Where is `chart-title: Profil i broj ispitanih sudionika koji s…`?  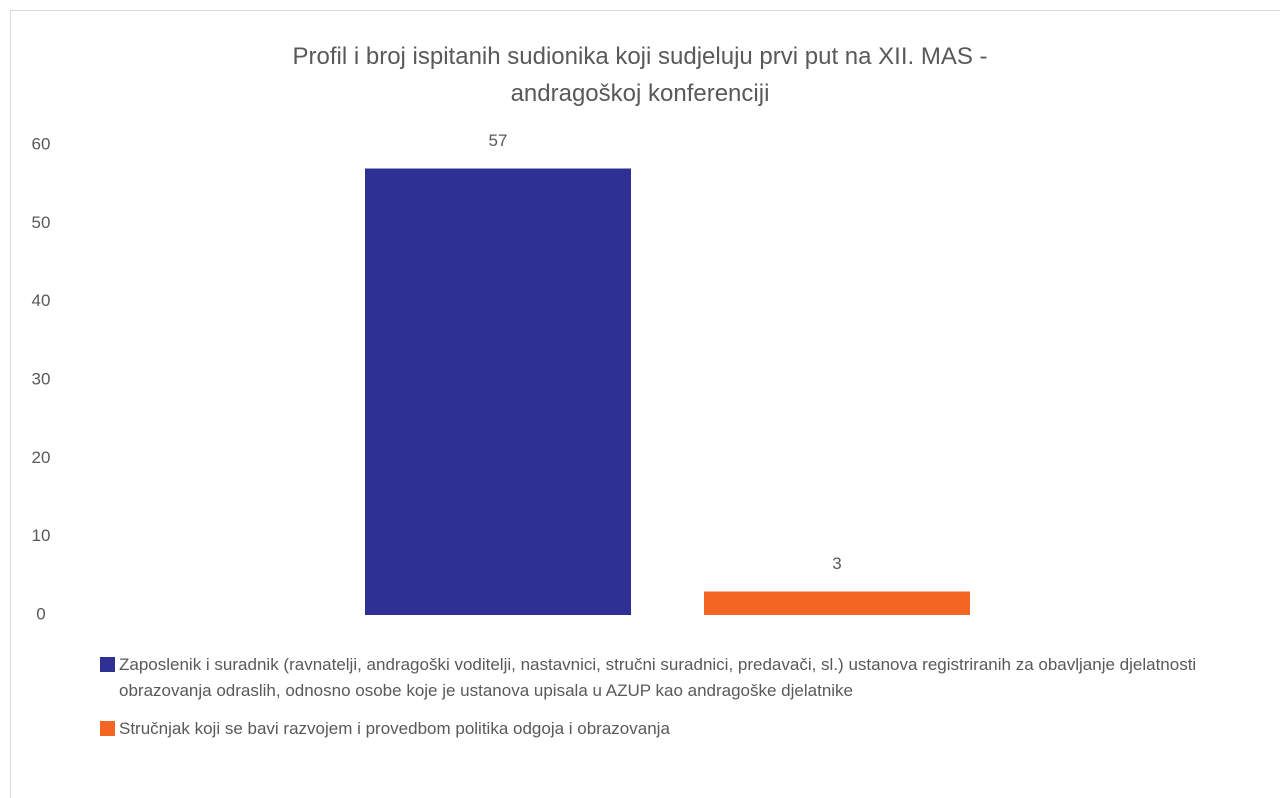
chart-title: Profil i broj ispitanih sudionika koji s… is located at coordinates (640, 75).